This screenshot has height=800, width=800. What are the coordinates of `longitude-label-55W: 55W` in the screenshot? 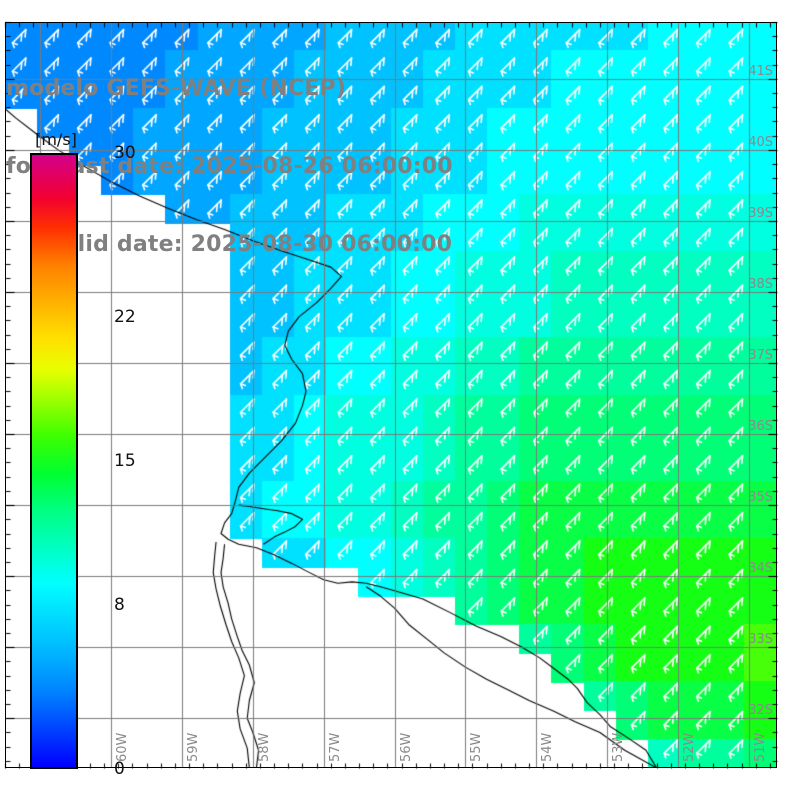 It's located at (476, 747).